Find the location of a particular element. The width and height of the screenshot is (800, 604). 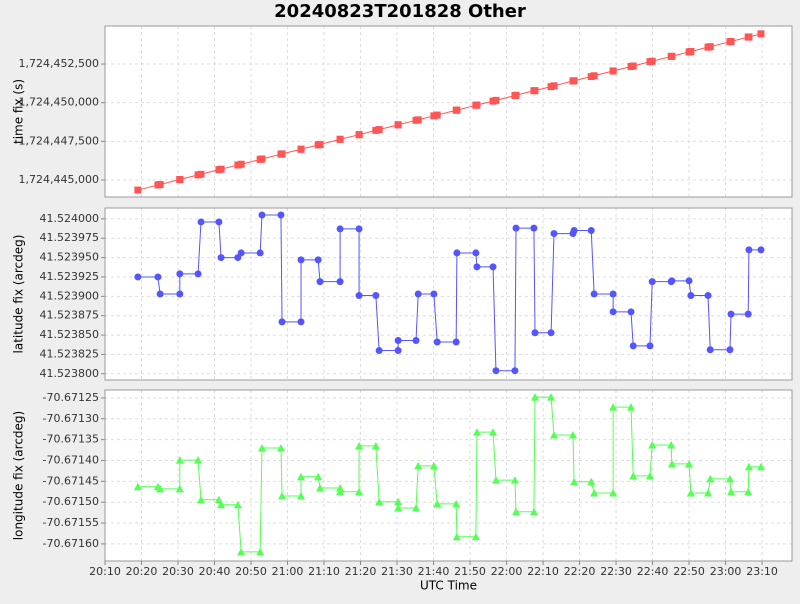

x-tick-label: 21:50 is located at coordinates (470, 571).